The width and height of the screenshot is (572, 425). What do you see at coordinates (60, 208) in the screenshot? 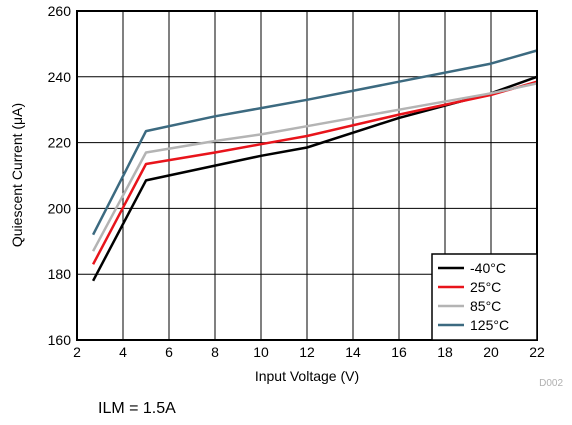
I see `y-tick-label: 200` at bounding box center [60, 208].